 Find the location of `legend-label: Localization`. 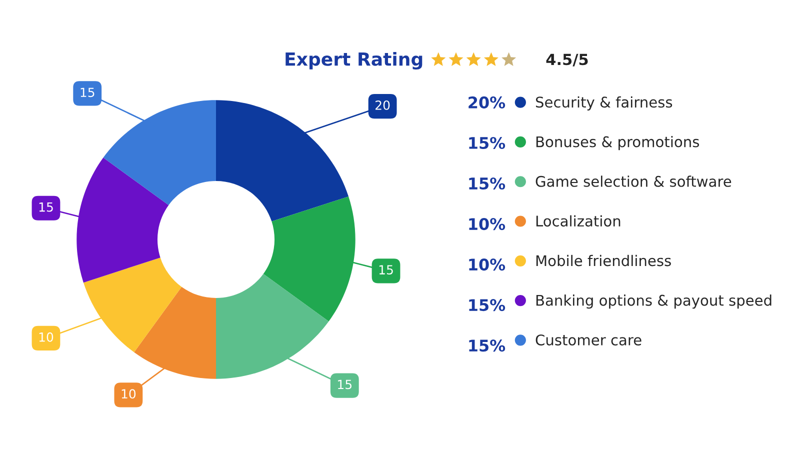

legend-label: Localization is located at coordinates (578, 221).